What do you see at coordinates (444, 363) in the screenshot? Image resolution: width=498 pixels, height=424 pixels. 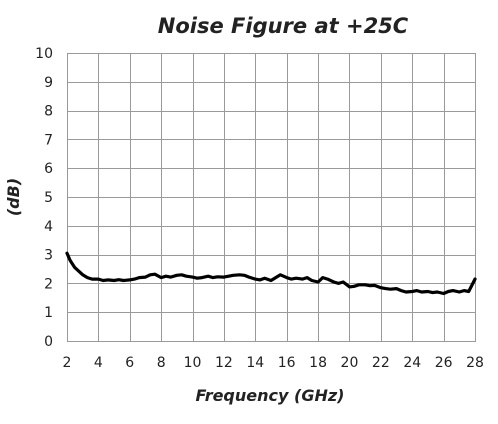 I see `x-tick-label: 26` at bounding box center [444, 363].